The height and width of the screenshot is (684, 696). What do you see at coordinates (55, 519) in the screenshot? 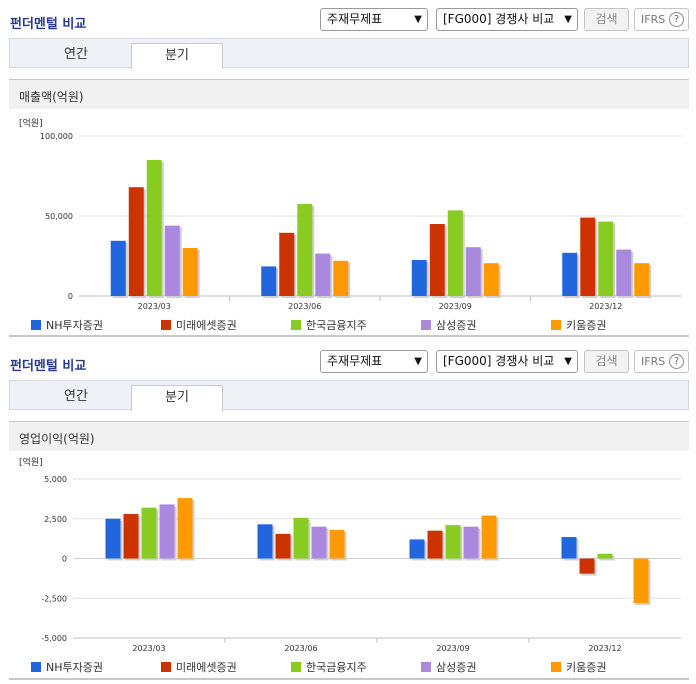
I see `y-tick-label: 2,500` at bounding box center [55, 519].